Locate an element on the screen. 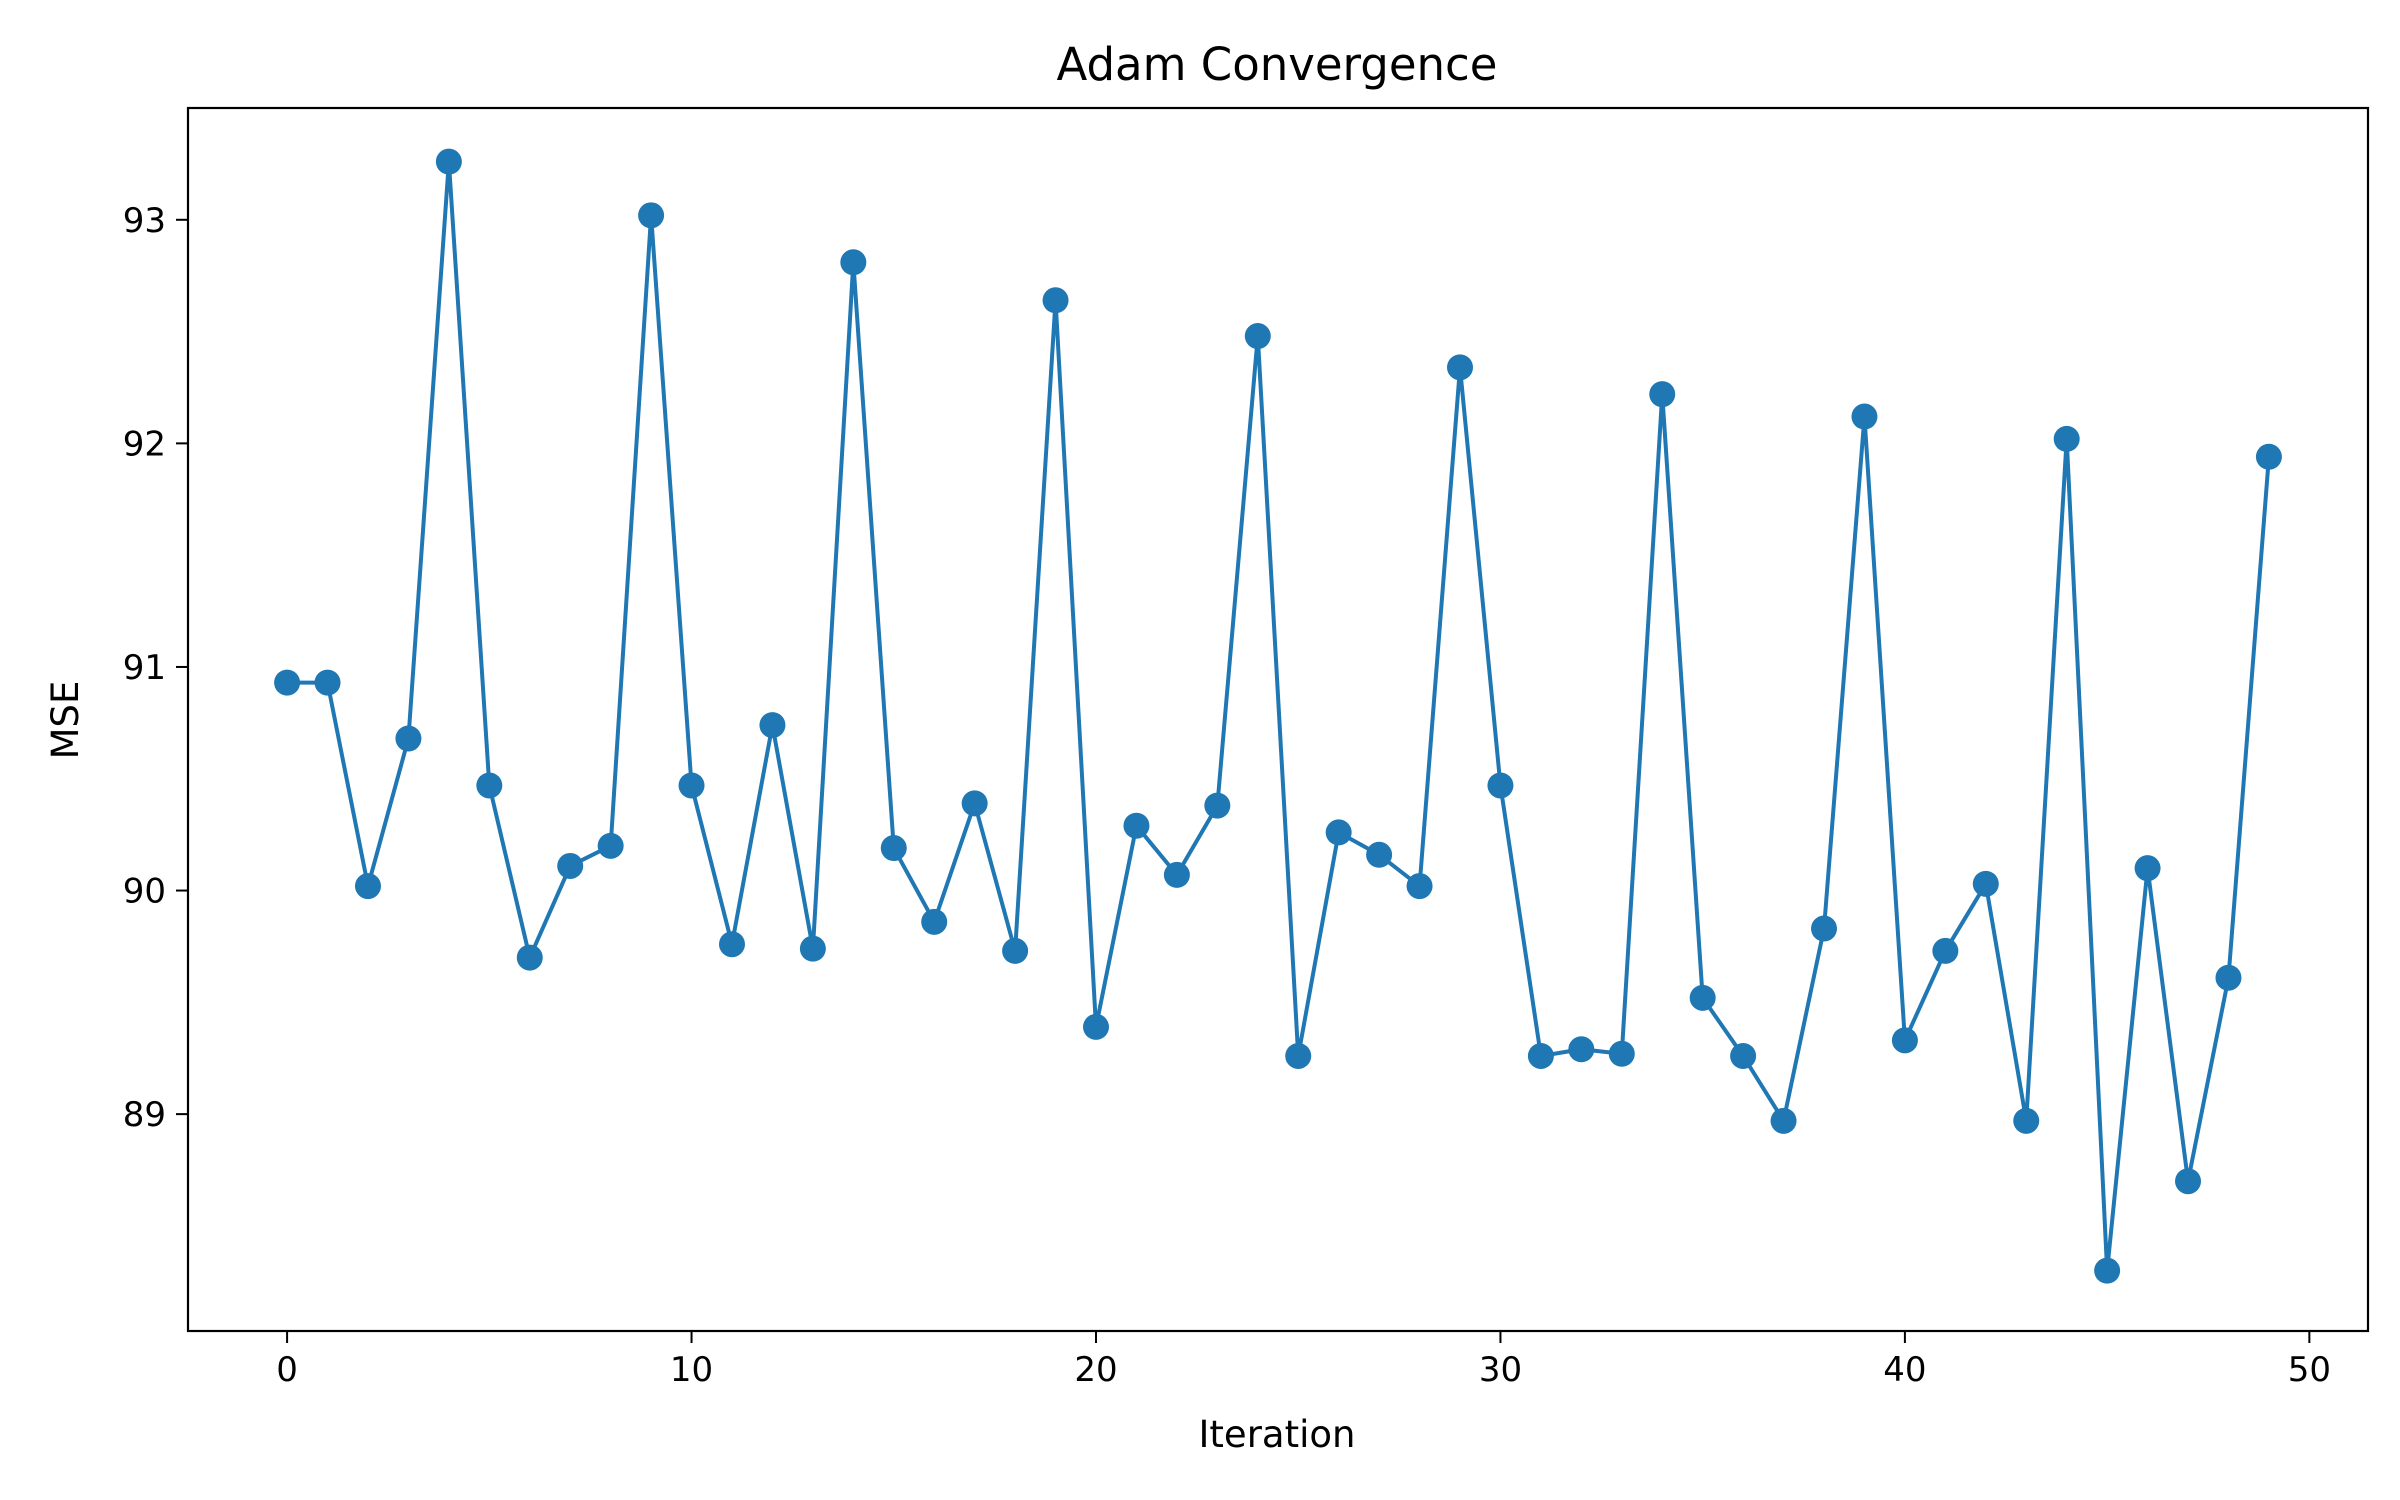 This screenshot has height=1500, width=2400. x-tick-label-2: 20 is located at coordinates (1095, 1370).